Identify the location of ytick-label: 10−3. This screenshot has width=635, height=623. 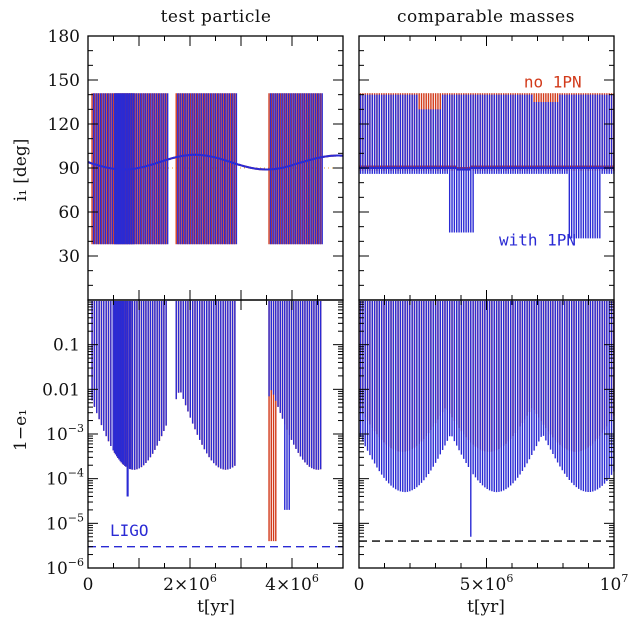
(65, 433).